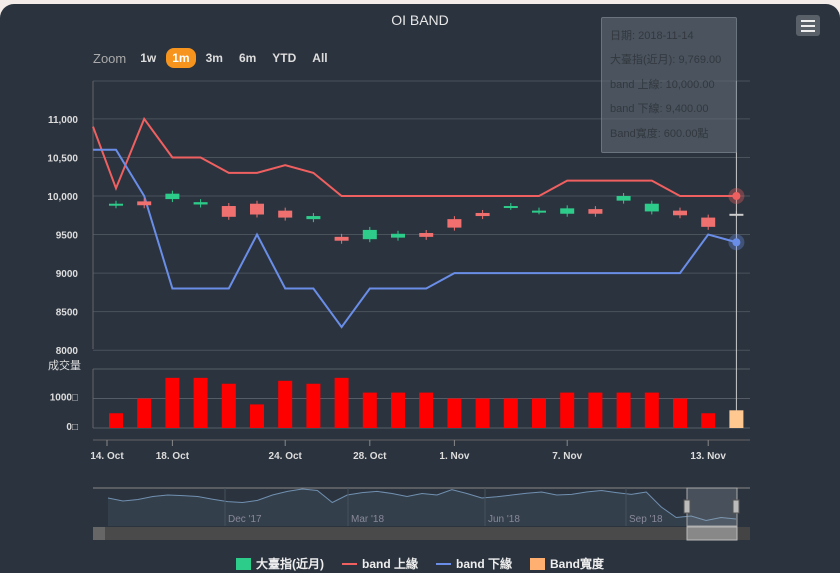  Describe the element at coordinates (389, 564) in the screenshot. I see `legend-label: band 上緣` at that location.